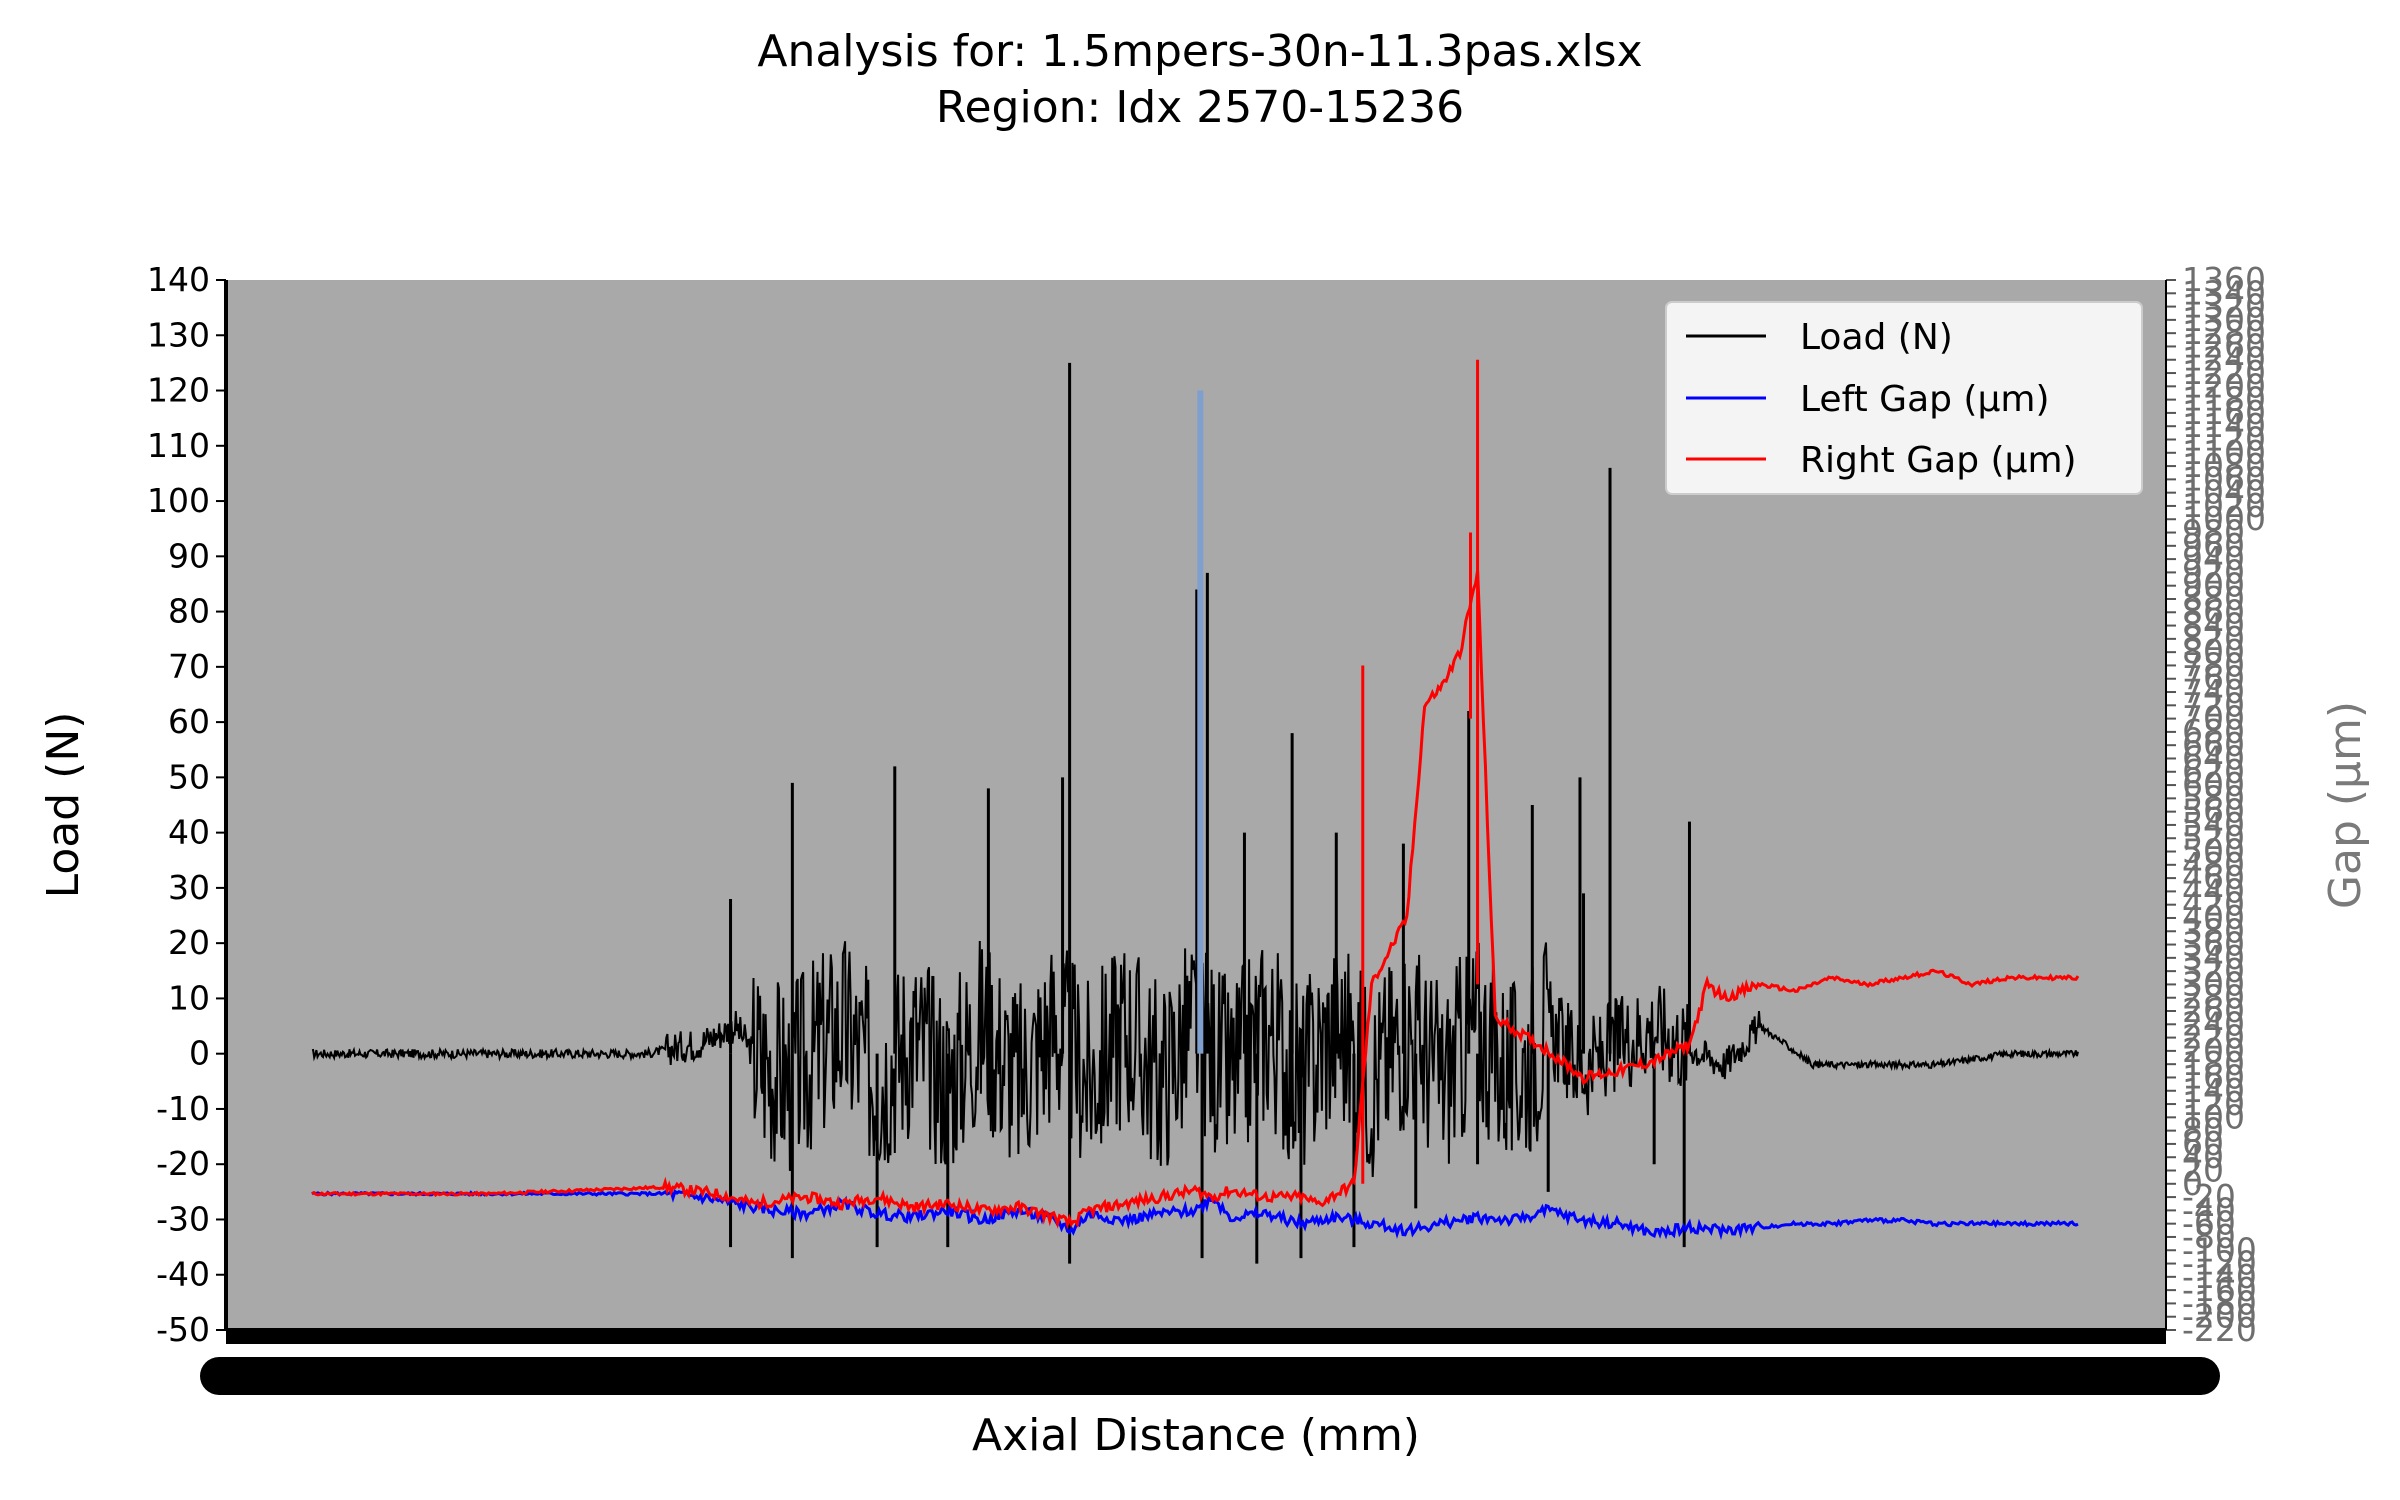  I want to click on right-tick-label: -20, so click(2209, 1196).